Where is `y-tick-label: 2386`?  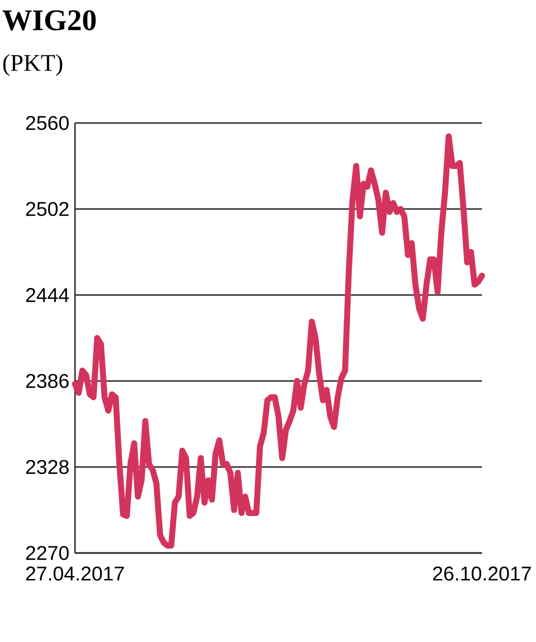
y-tick-label: 2386 is located at coordinates (47, 381).